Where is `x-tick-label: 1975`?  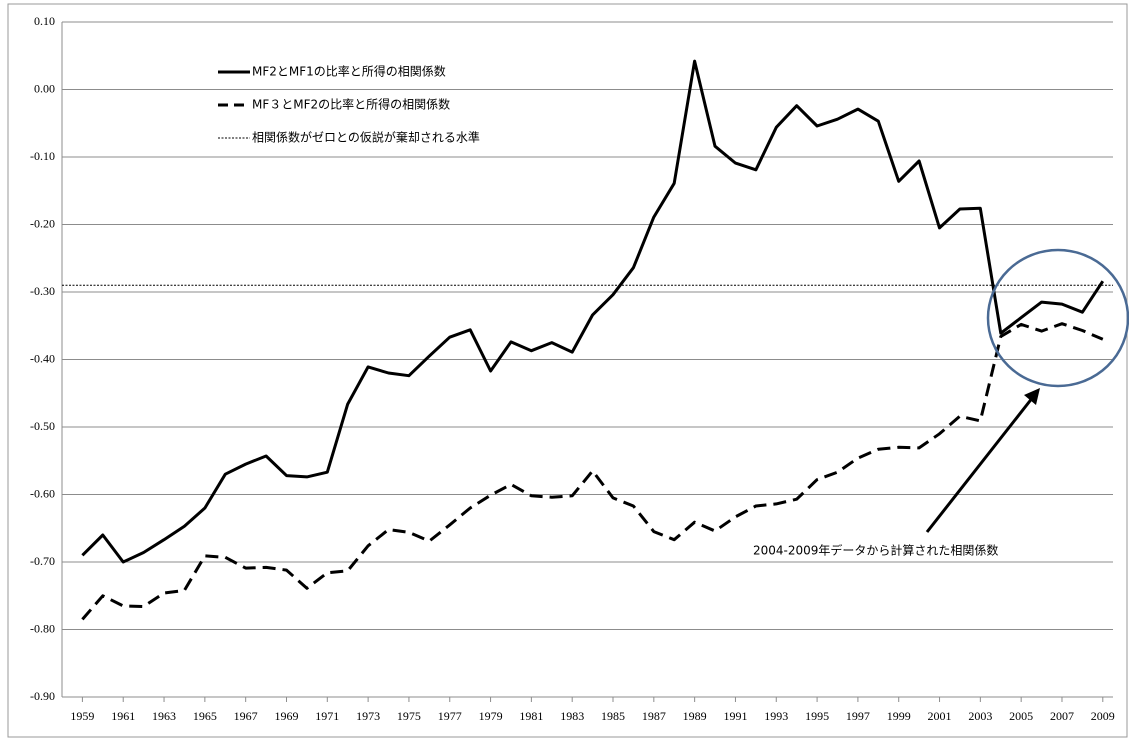
x-tick-label: 1975 is located at coordinates (409, 716).